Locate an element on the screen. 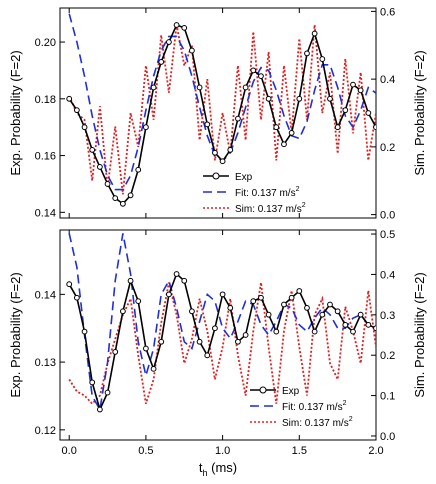 The image size is (436, 484). y-tick-label: 0.18 is located at coordinates (45, 100).